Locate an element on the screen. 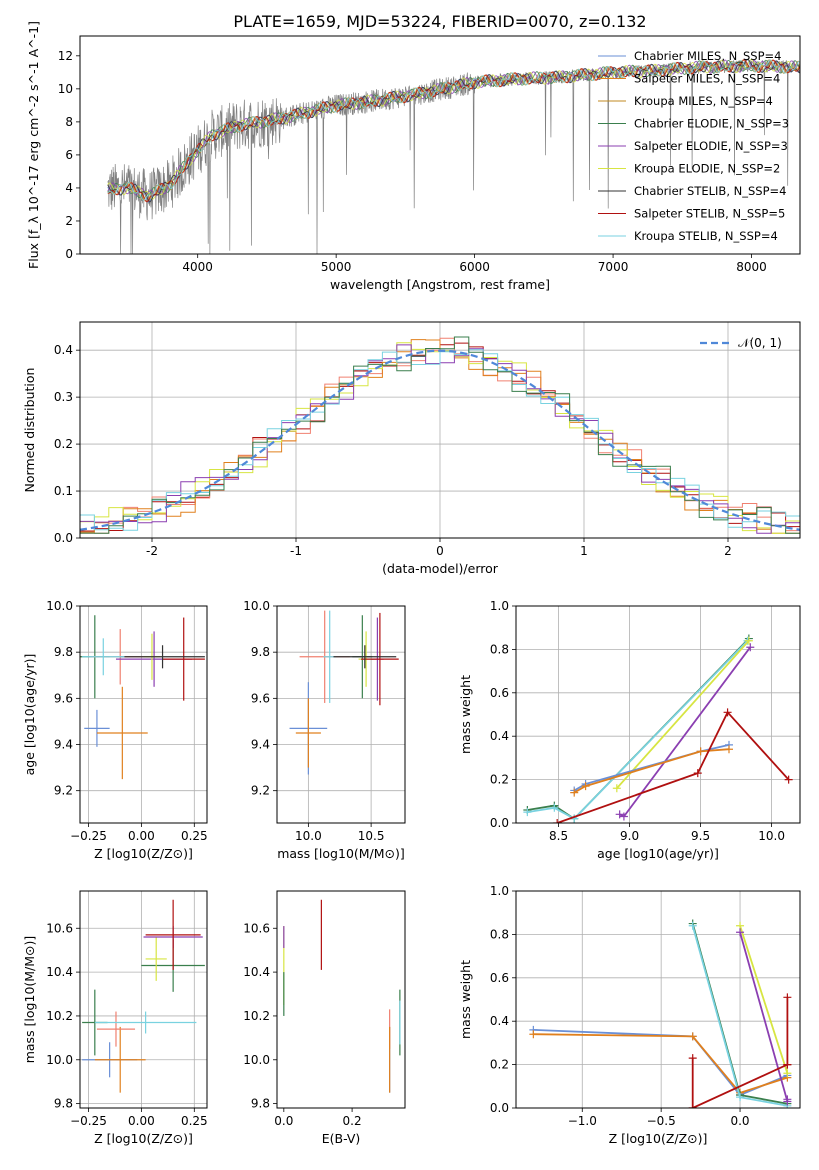 This screenshot has height=1170, width=819. x-tick-label: 1 is located at coordinates (584, 551).